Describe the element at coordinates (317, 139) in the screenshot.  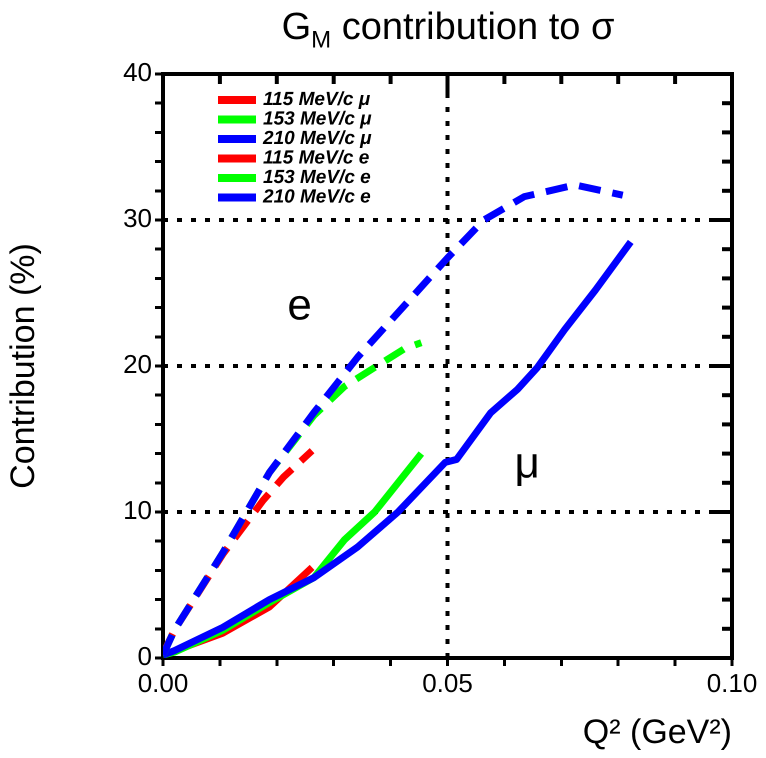
I see `legend-label: 210 MeV/c μ` at that location.